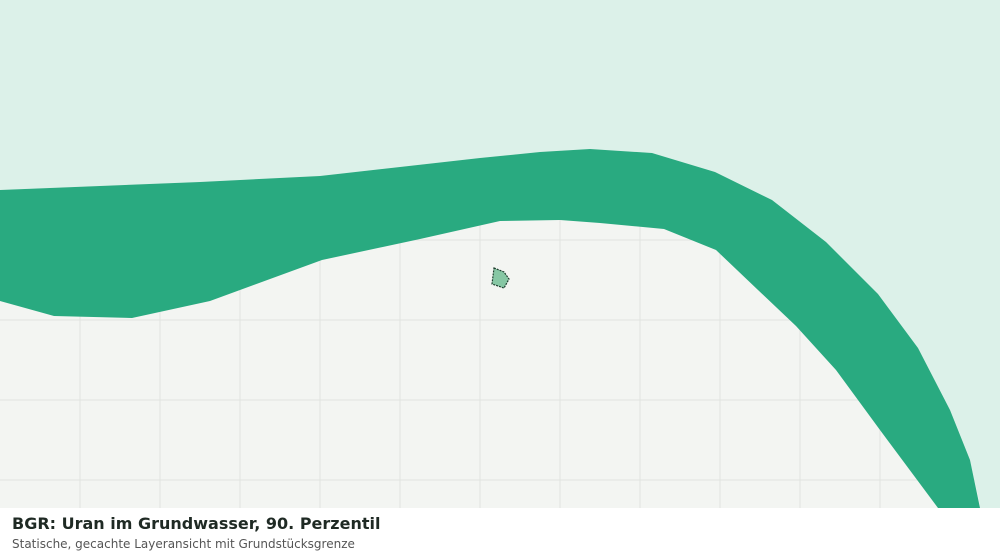  Describe the element at coordinates (196, 523) in the screenshot. I see `title: BGR: Uran im Grundwasser, 90. Perzentil` at that location.